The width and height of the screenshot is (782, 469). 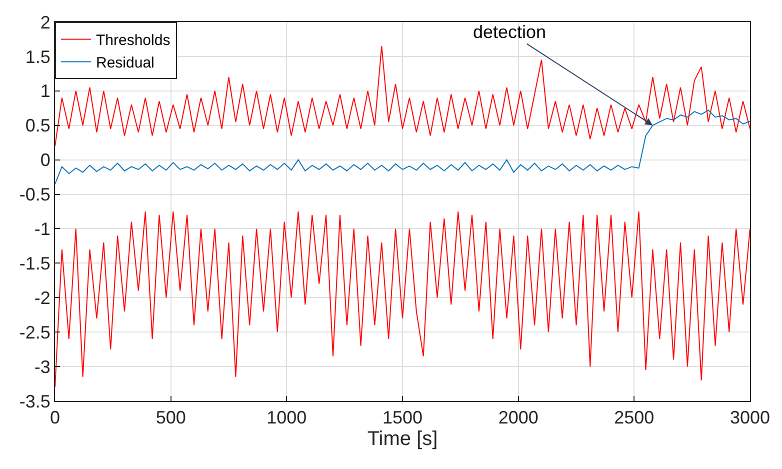 I want to click on y-tick-label: 0, so click(x=45, y=160).